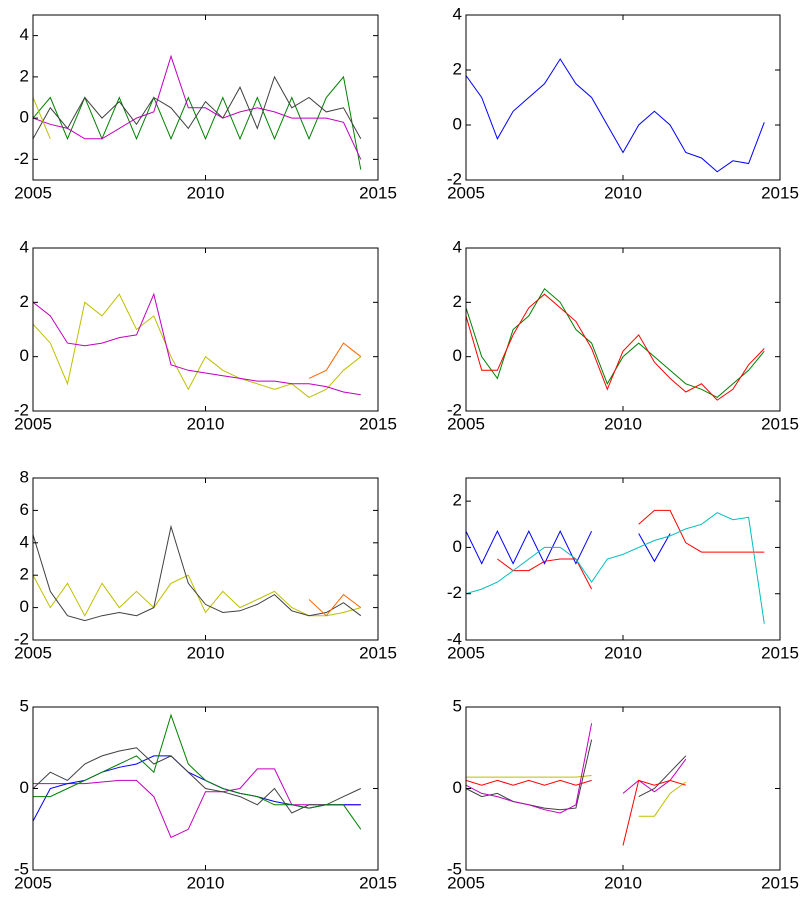 The height and width of the screenshot is (911, 812). I want to click on subplot: -4 -2 0 2 2005 2010 2015, so click(623, 569).